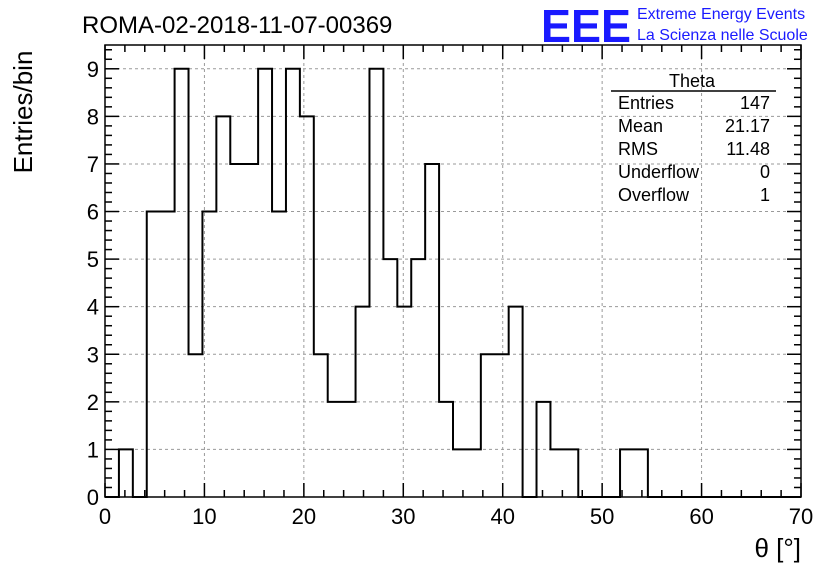 Image resolution: width=836 pixels, height=572 pixels. Describe the element at coordinates (747, 126) in the screenshot. I see `stats-value-mean: 21.17` at that location.